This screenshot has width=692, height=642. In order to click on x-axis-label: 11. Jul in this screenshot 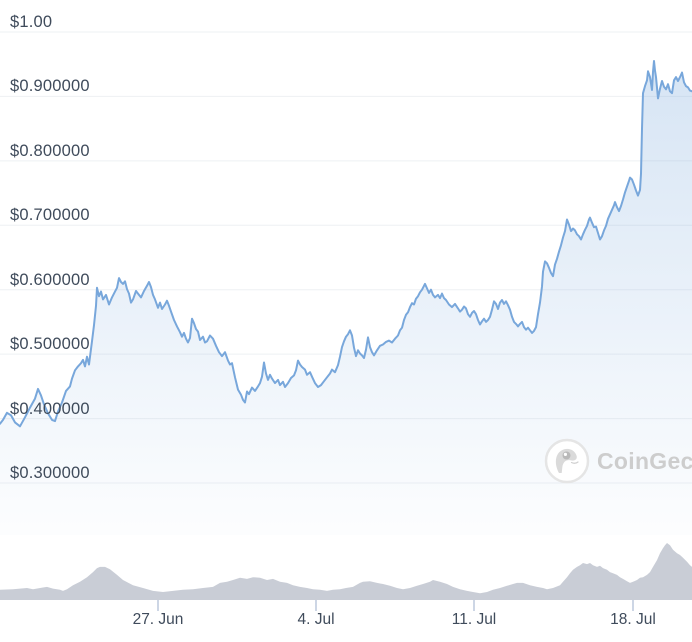, I will do `click(474, 619)`.